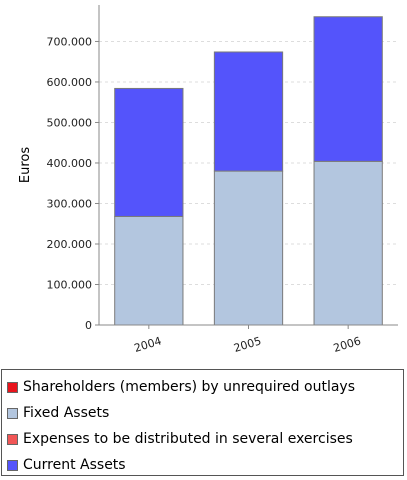  What do you see at coordinates (148, 344) in the screenshot?
I see `x-tick-label: 2004` at bounding box center [148, 344].